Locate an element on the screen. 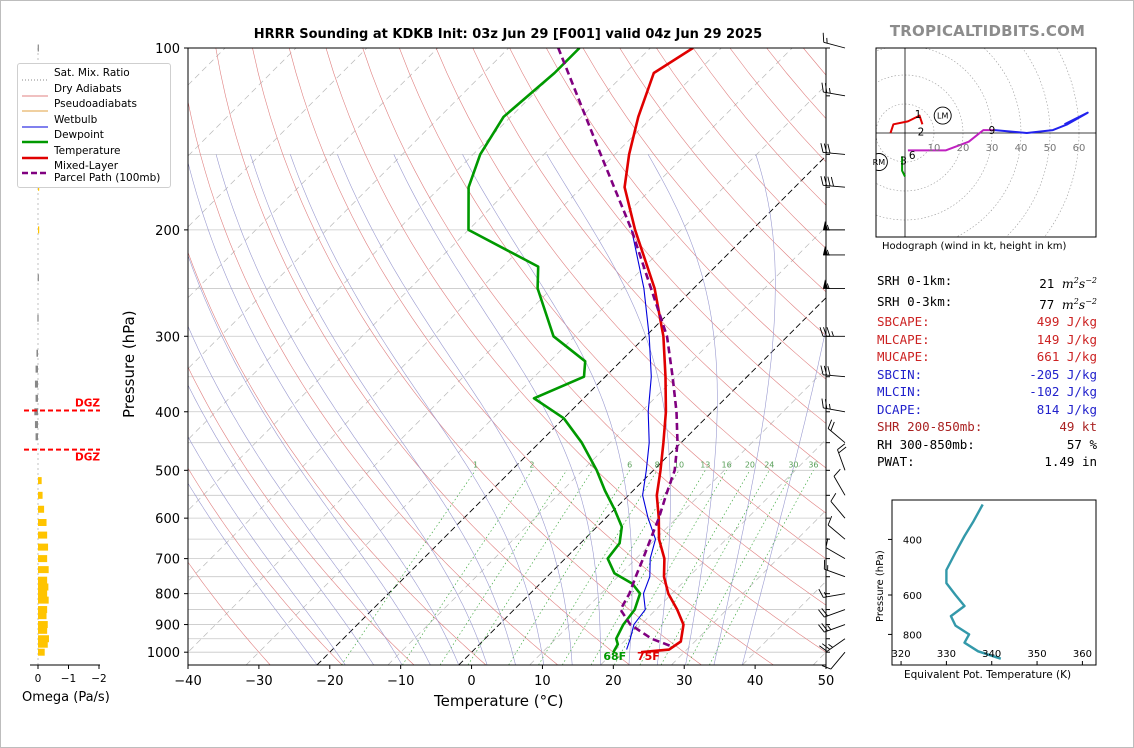 The width and height of the screenshot is (1134, 748). x-tick-label: −10 is located at coordinates (400, 681).